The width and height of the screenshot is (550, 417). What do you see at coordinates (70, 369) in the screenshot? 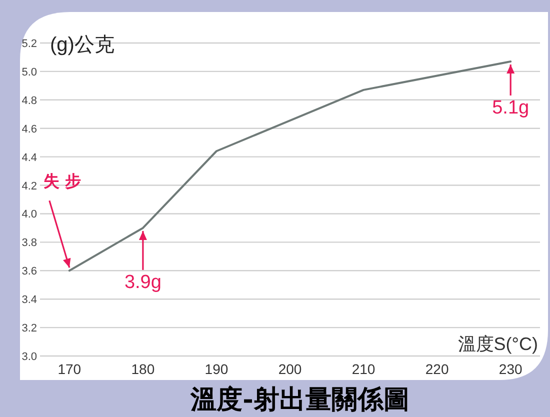
I see `x-tick-label: 170` at bounding box center [70, 369].